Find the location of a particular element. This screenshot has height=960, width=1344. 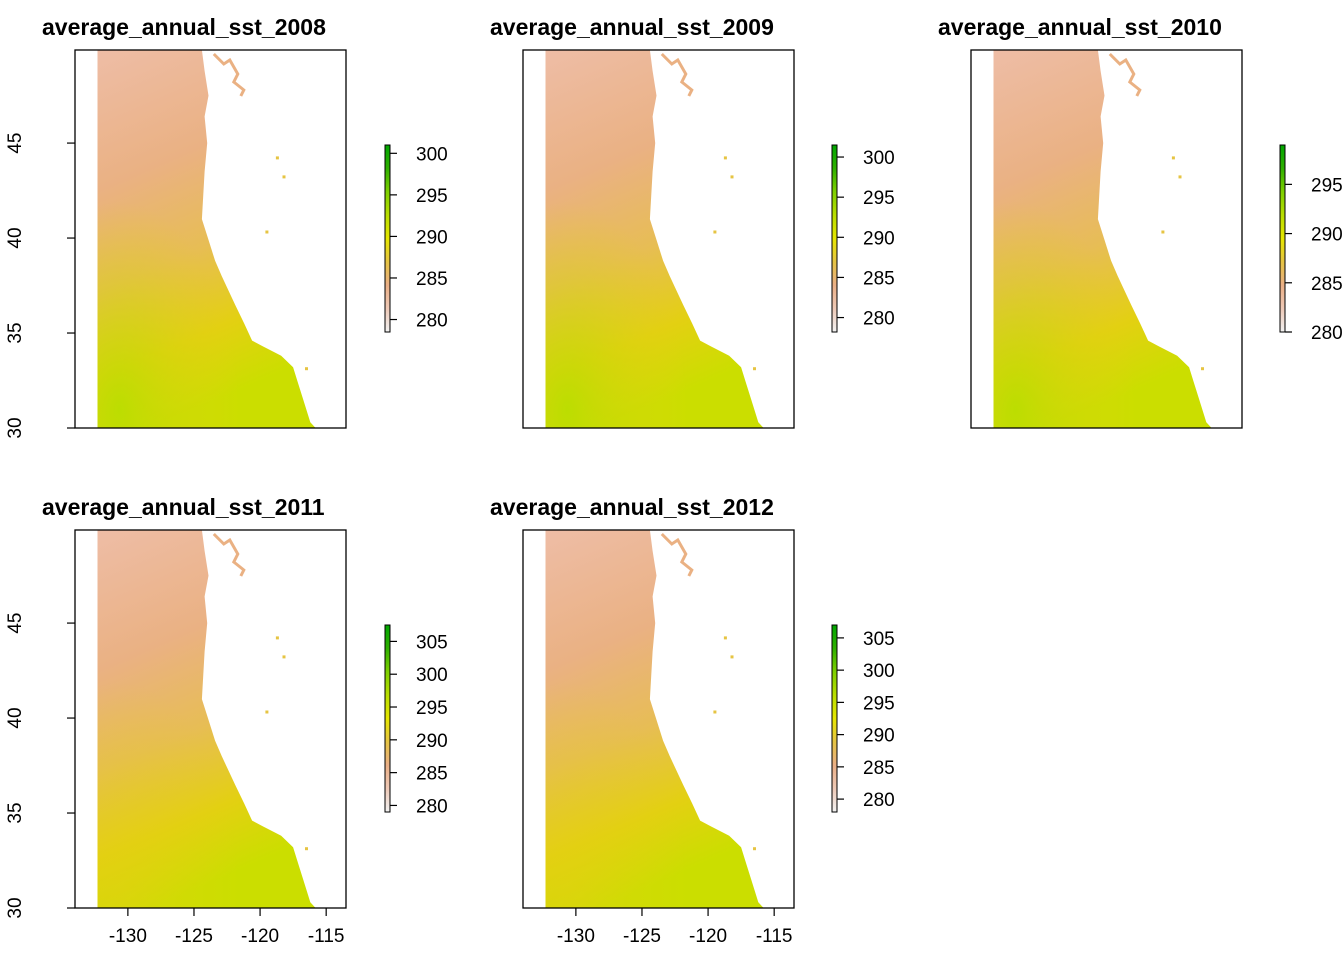

panel-1: average_annual_sst_2009 280 285 290 295 300 is located at coordinates (692, 221).